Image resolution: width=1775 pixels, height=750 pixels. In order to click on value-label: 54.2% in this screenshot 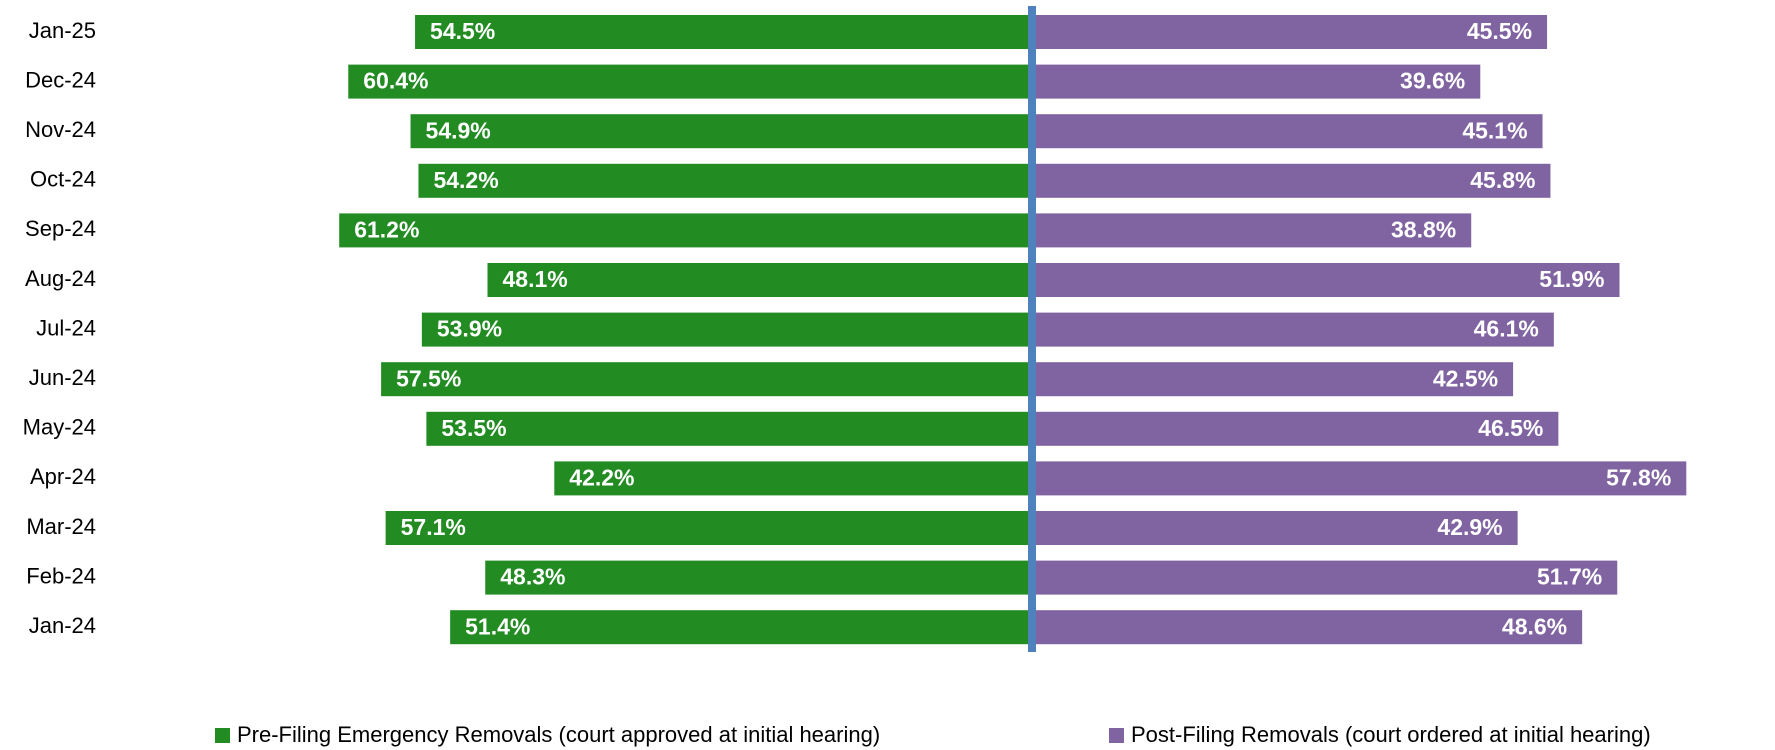, I will do `click(465, 180)`.